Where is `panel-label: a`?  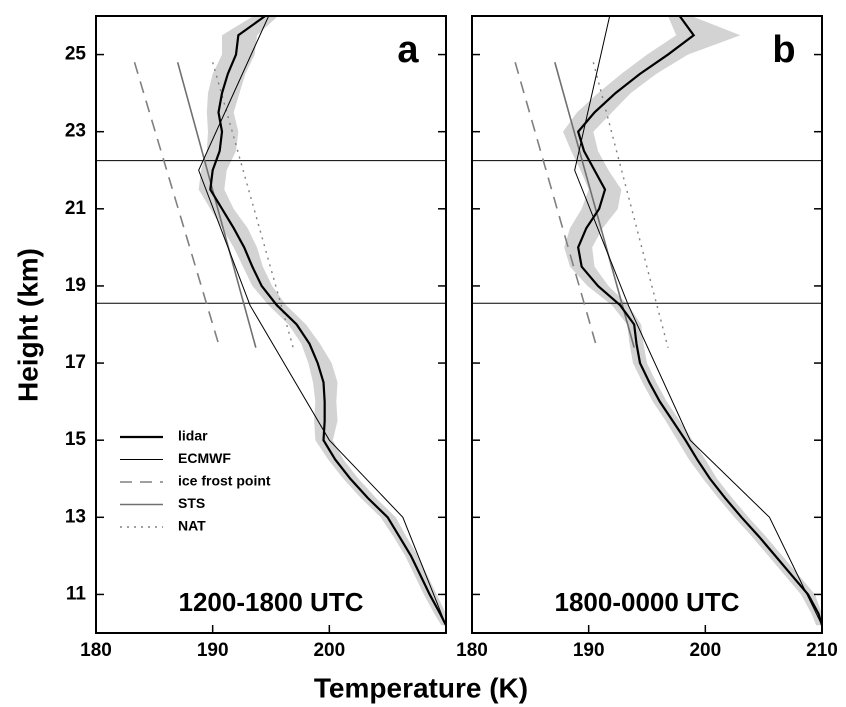
panel-label: a is located at coordinates (408, 50).